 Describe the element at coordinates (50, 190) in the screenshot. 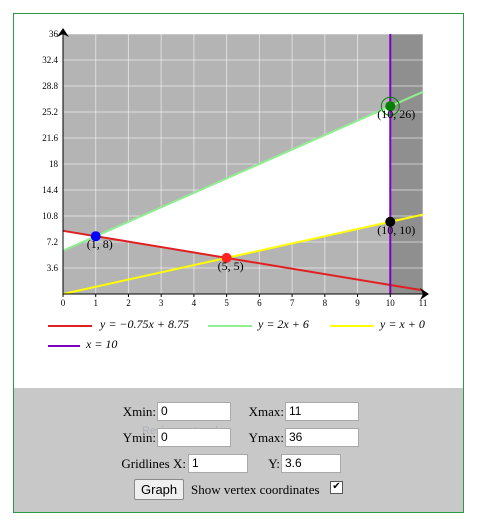

I see `y-tick-label: 14.4` at that location.